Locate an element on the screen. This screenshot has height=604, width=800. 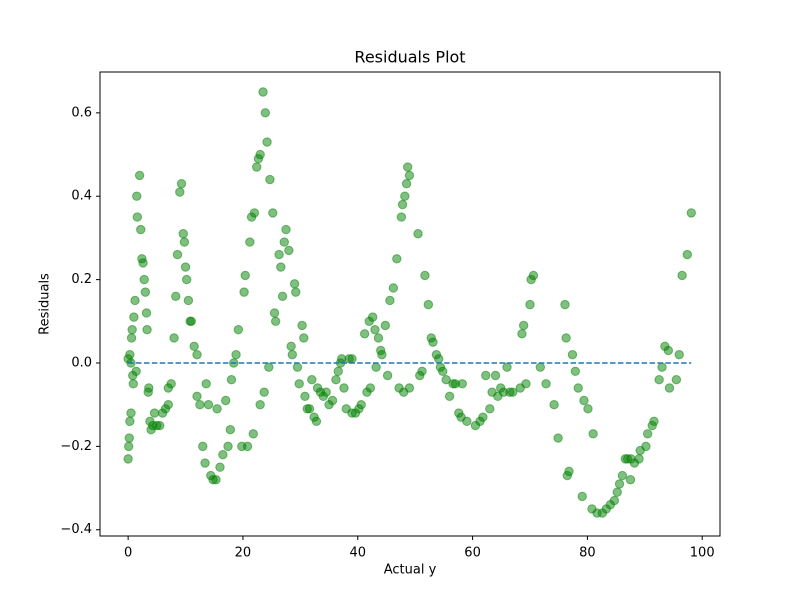
y-tick-label: 0.4 is located at coordinates (81, 196).